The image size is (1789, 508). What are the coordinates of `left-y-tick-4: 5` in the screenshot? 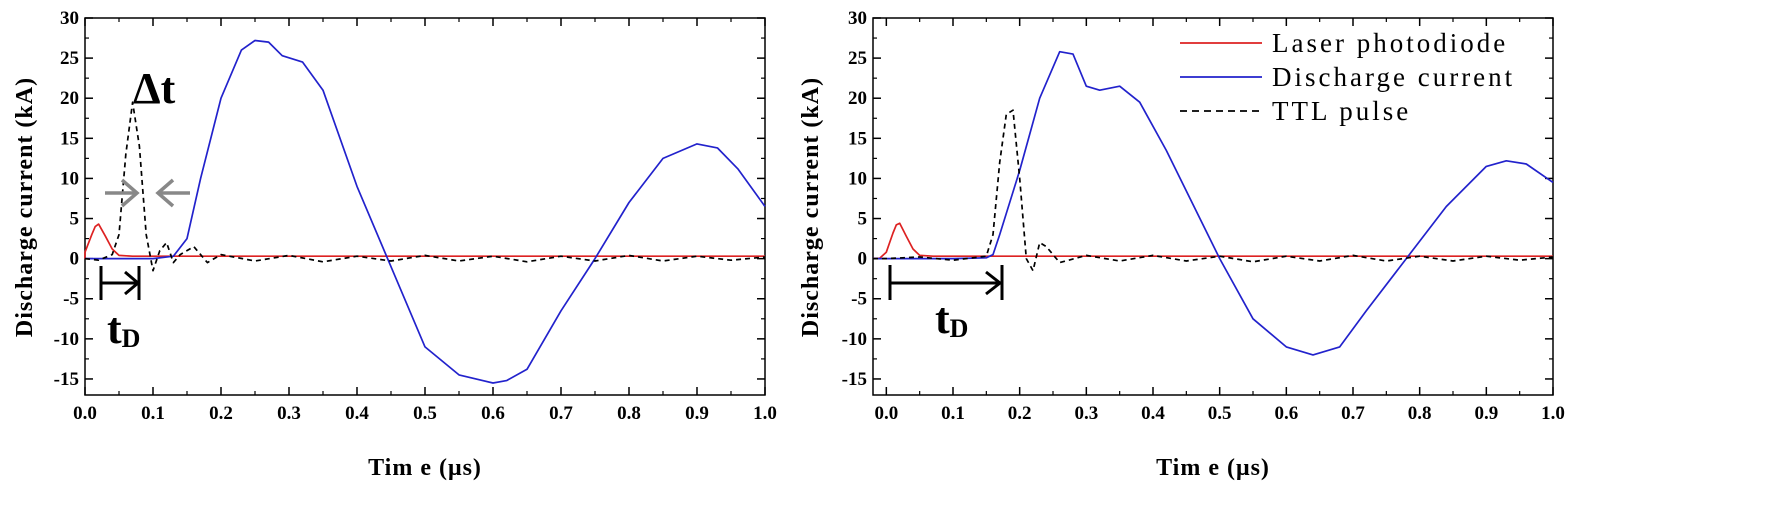 It's located at (75, 219).